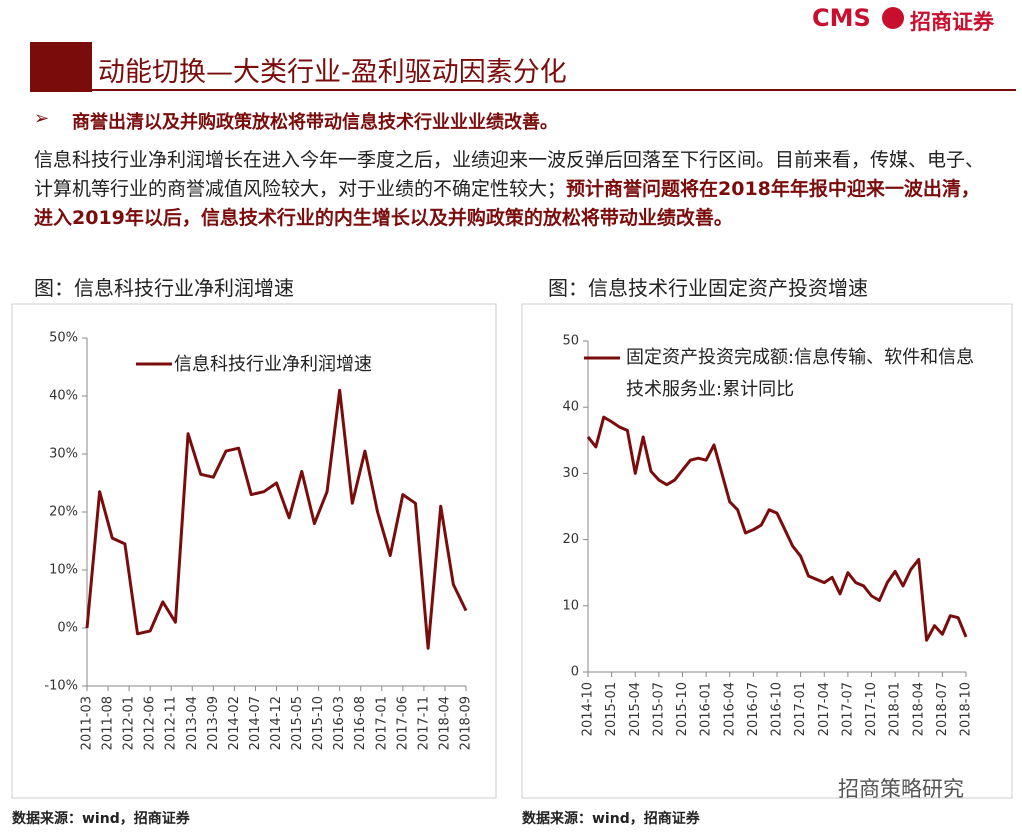 The image size is (1022, 832). I want to click on x-tick-label: 2011-08, so click(108, 723).